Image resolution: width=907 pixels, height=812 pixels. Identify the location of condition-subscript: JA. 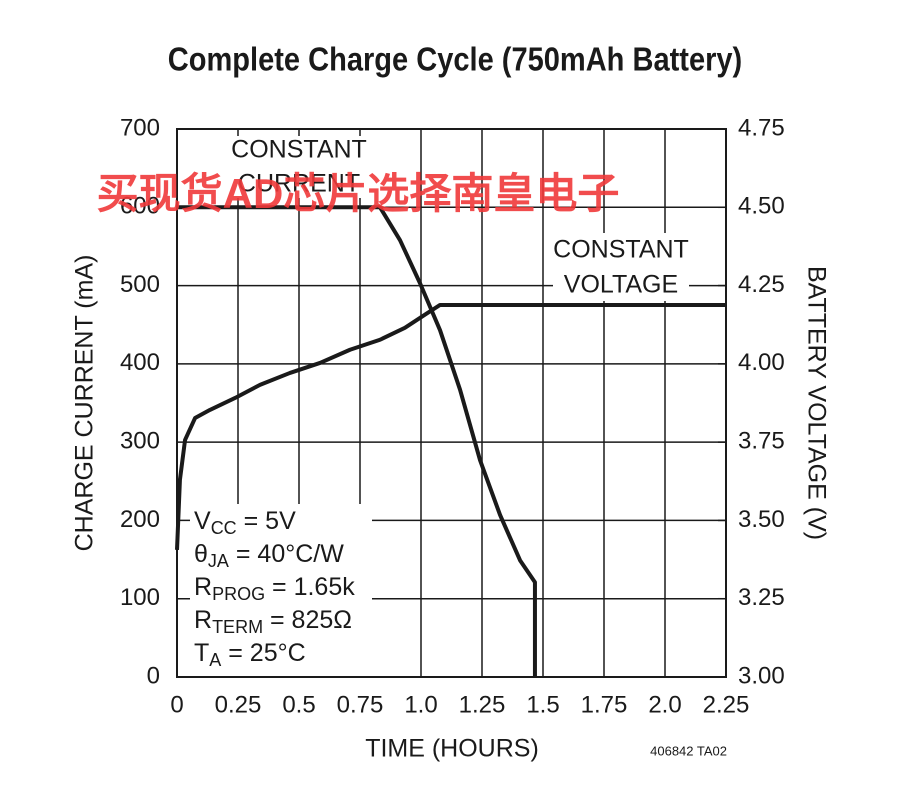
(218, 561).